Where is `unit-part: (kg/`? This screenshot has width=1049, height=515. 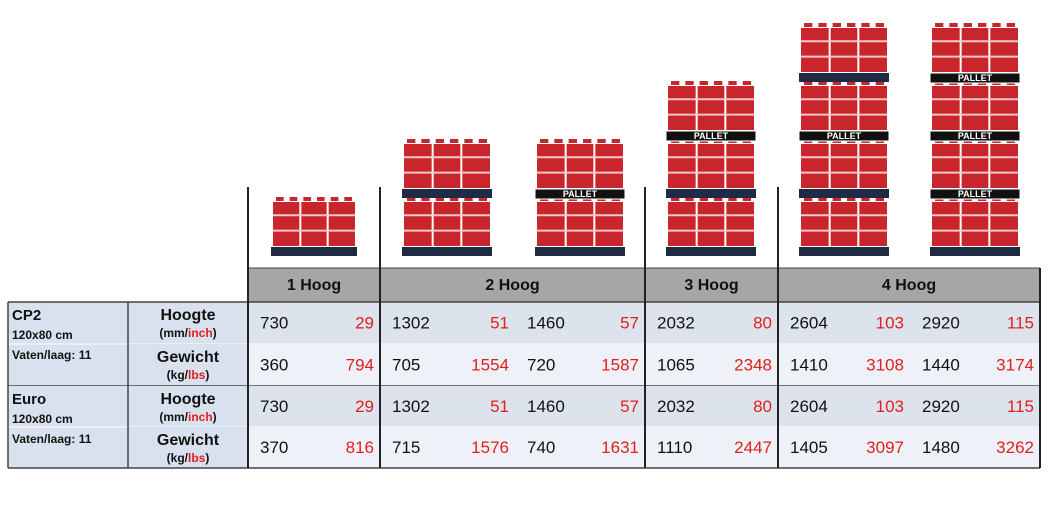
unit-part: (kg/ is located at coordinates (178, 375).